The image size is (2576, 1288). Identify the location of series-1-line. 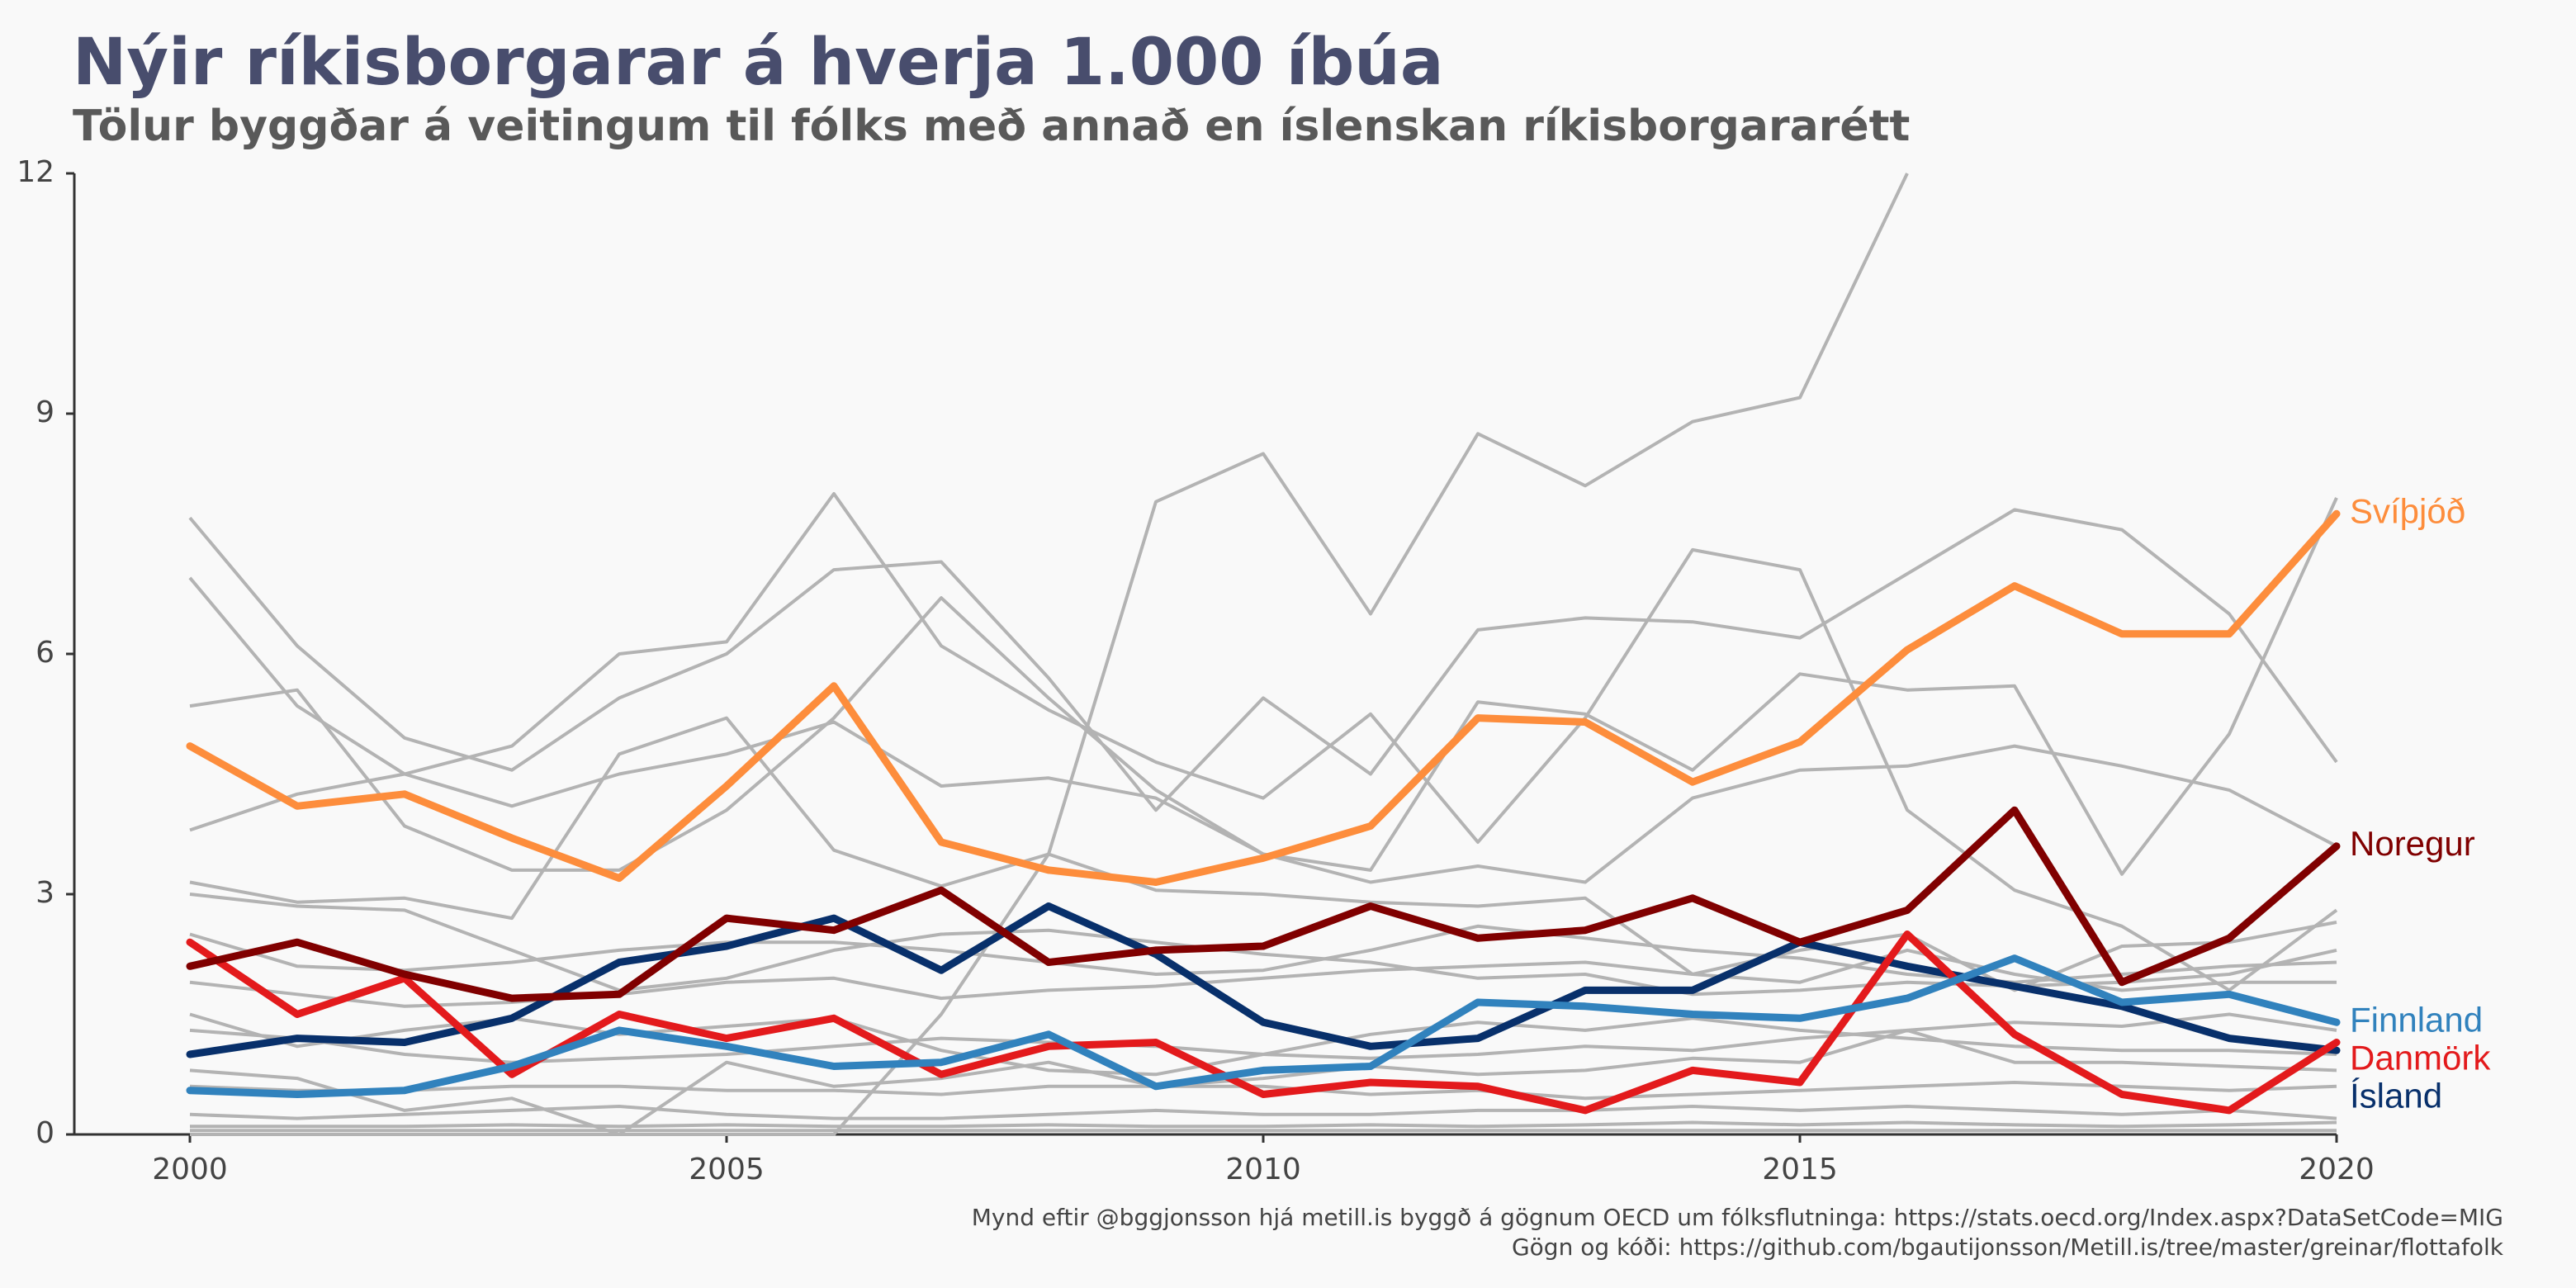
(1263, 904).